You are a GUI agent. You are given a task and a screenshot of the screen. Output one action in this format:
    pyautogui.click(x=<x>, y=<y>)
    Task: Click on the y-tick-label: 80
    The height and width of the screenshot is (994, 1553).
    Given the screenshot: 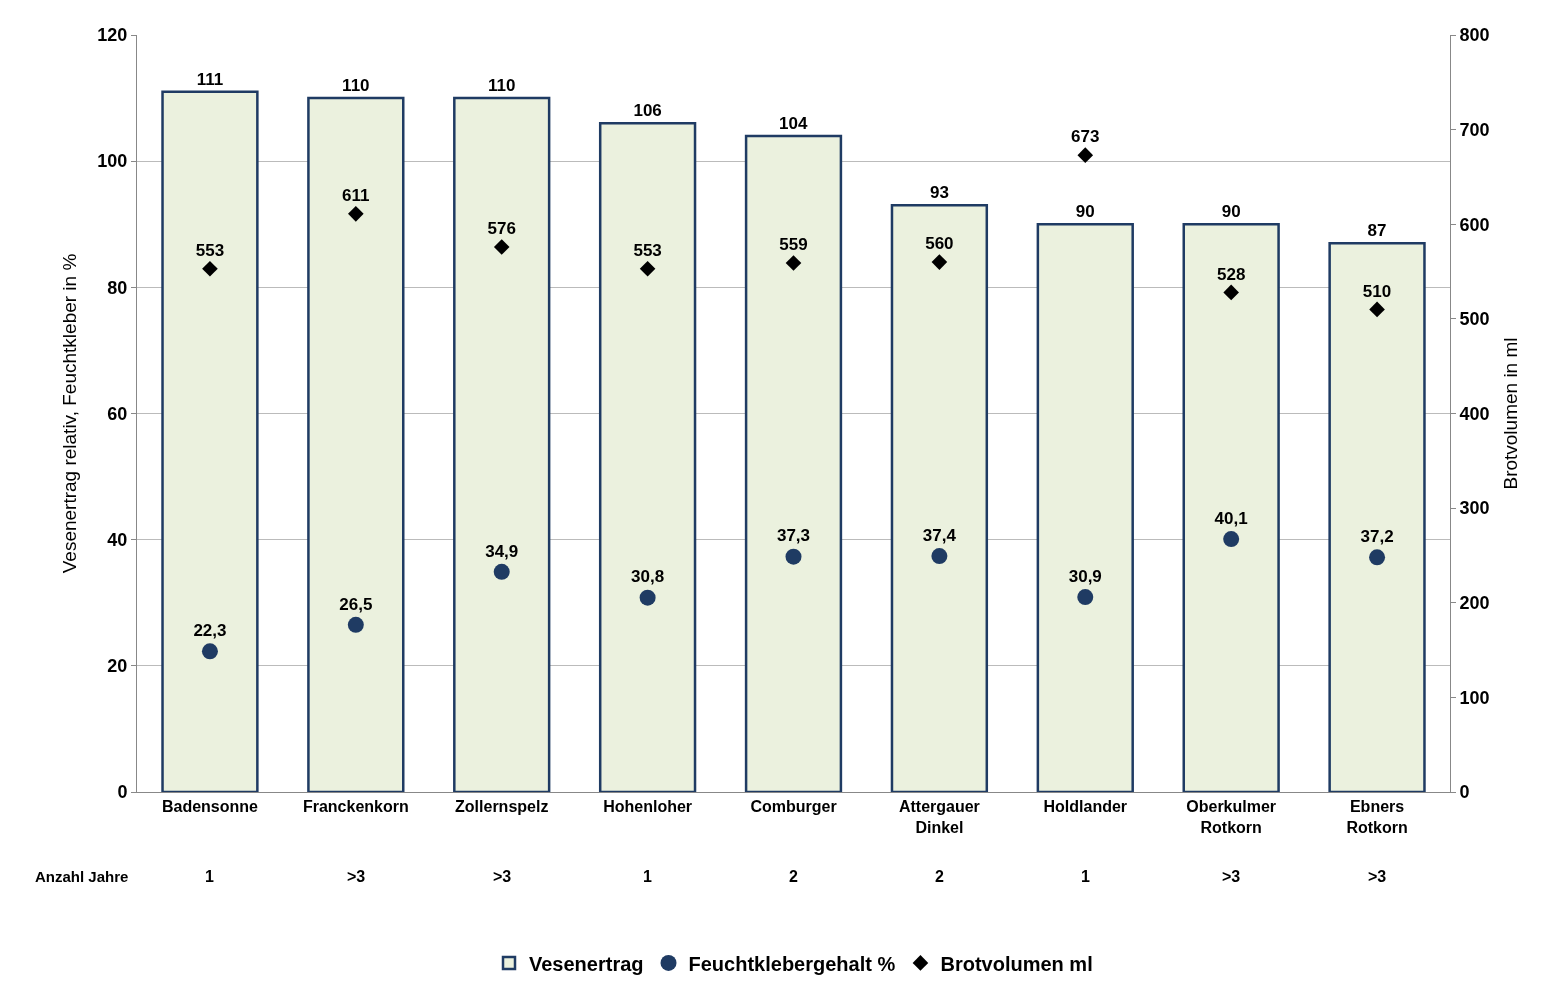 What is the action you would take?
    pyautogui.click(x=117, y=287)
    